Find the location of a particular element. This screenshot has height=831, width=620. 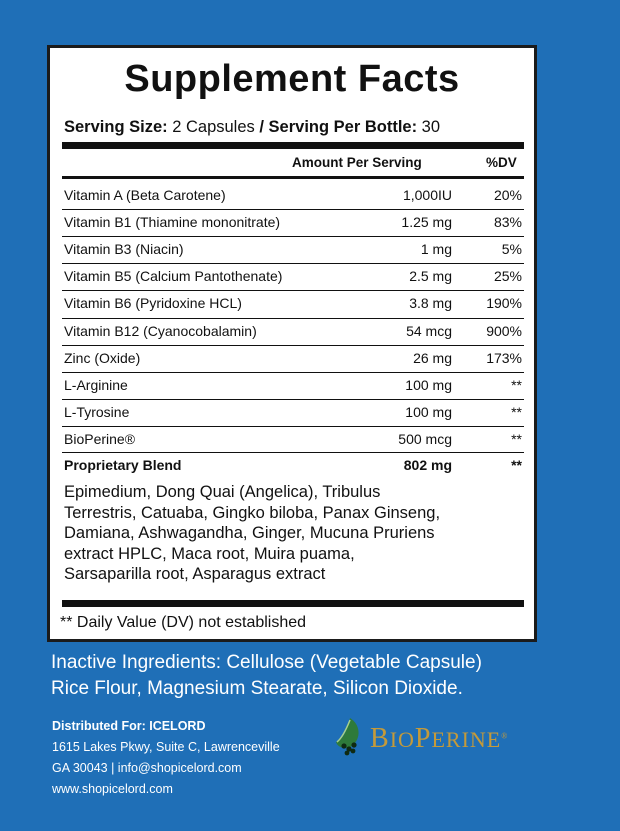

nutrient-row: L-Arginine 100 mg ** is located at coordinates (293, 386).